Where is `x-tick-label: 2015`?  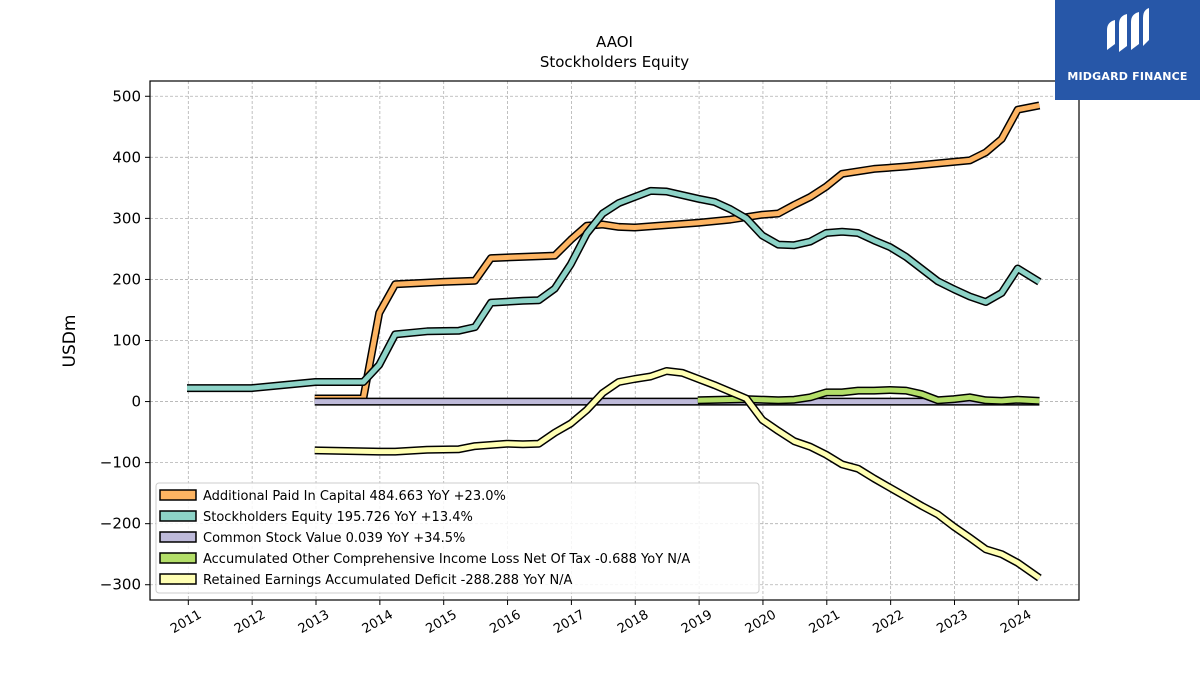
x-tick-label: 2015 is located at coordinates (442, 622).